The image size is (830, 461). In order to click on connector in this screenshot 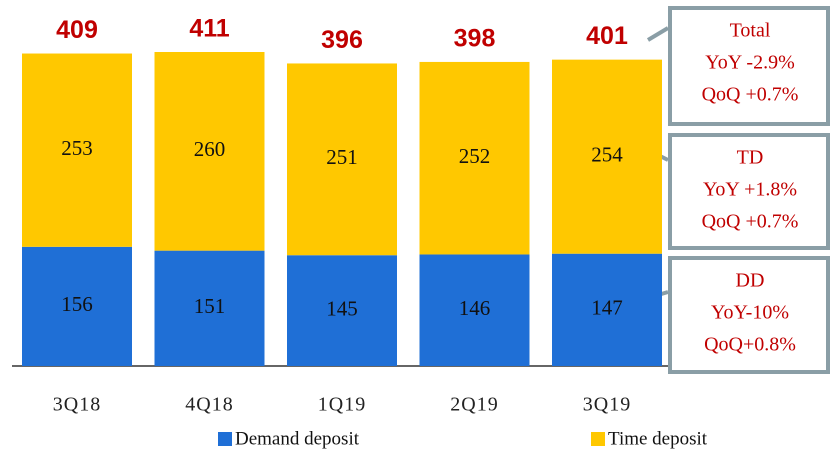, I will do `click(658, 34)`.